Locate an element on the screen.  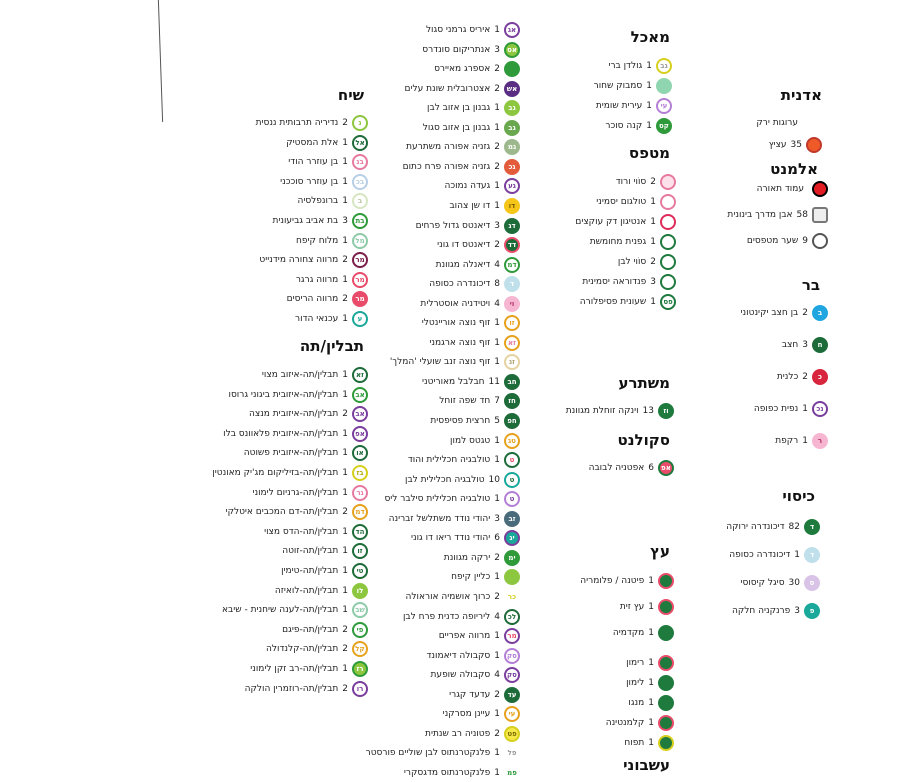
legend-item-label: געדה נמוכה is located at coordinates (467, 186).